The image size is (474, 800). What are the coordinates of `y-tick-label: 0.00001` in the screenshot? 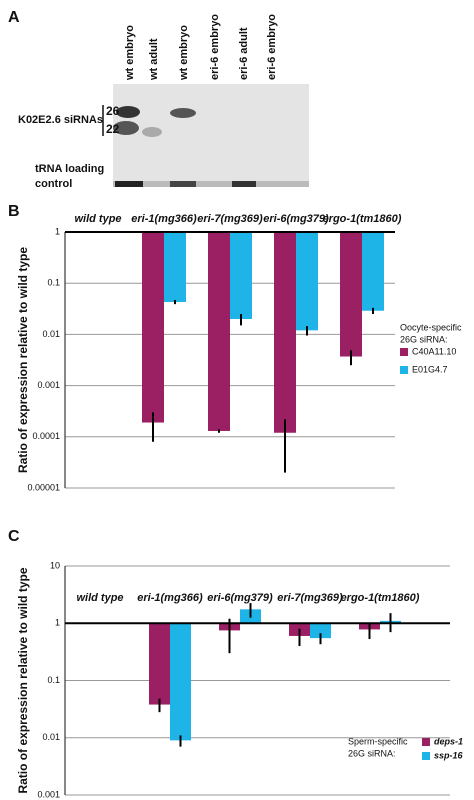 It's located at (43, 487).